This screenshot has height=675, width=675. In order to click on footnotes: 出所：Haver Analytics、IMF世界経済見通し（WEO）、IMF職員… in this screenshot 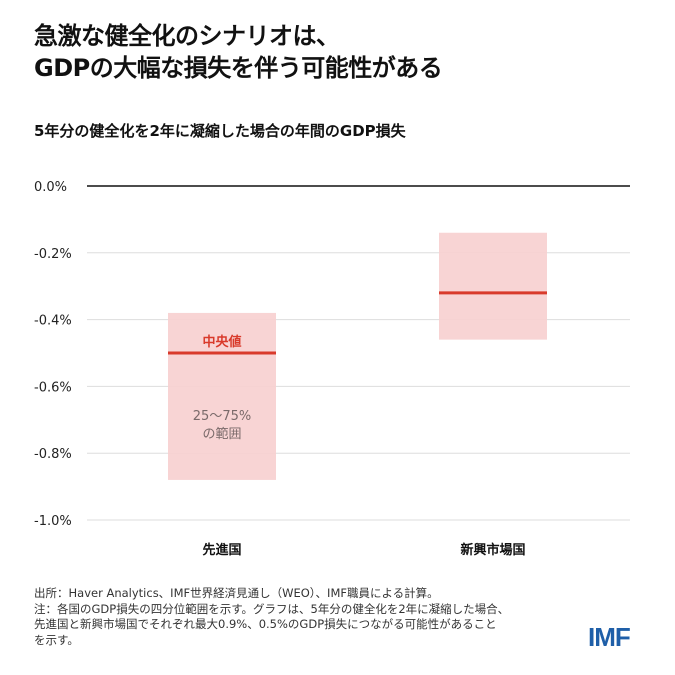, I will do `click(271, 617)`.